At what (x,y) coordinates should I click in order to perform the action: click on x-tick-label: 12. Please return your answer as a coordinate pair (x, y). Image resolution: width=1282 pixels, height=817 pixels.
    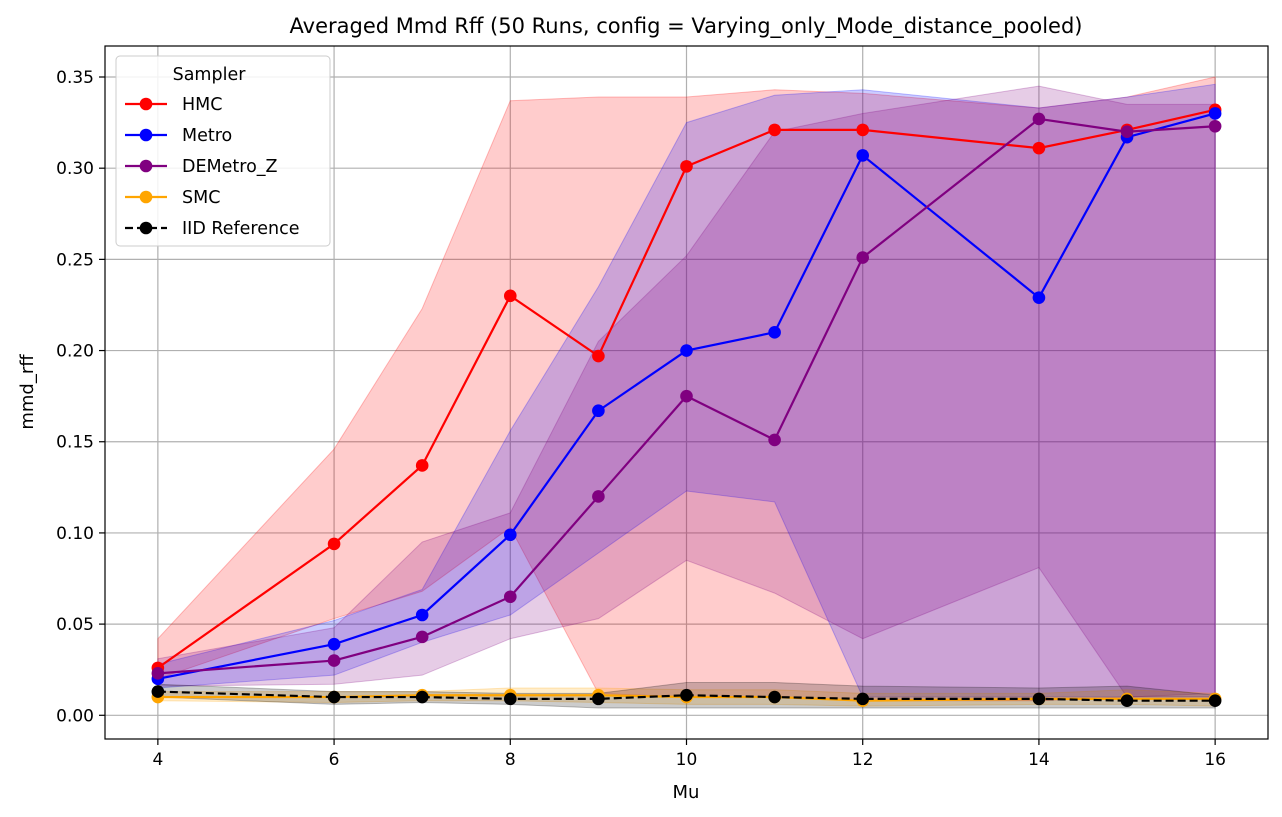
    Looking at the image, I should click on (863, 760).